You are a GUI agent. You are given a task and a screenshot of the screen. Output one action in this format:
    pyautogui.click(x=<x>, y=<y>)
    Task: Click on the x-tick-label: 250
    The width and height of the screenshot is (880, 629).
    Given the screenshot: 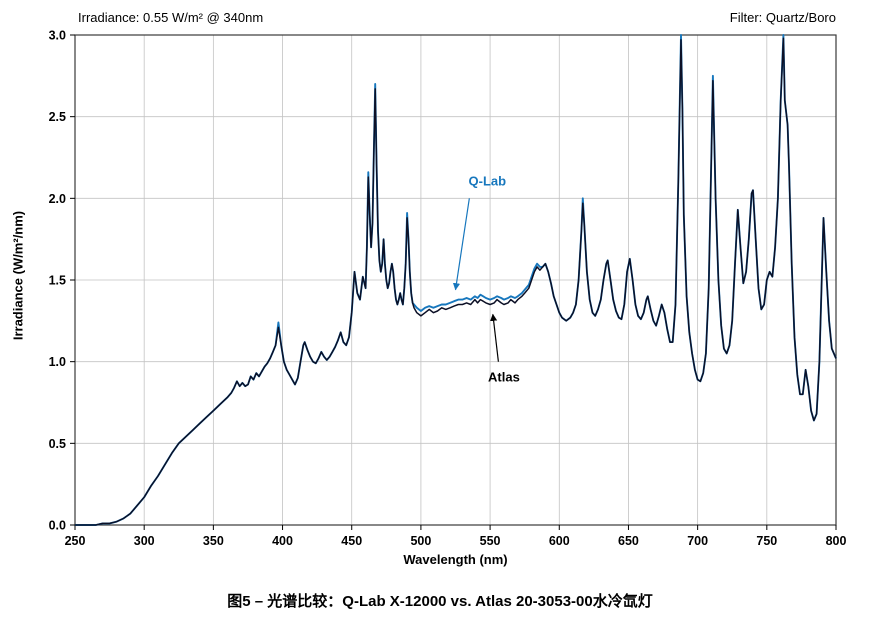 What is the action you would take?
    pyautogui.click(x=75, y=541)
    